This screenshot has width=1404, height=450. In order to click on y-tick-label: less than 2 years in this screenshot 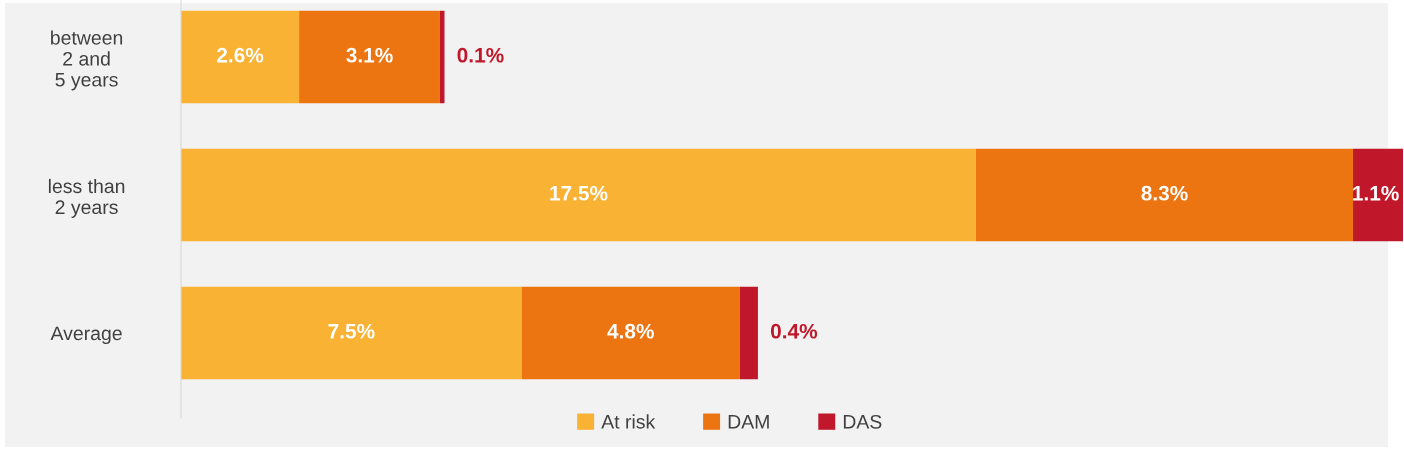, I will do `click(86, 198)`.